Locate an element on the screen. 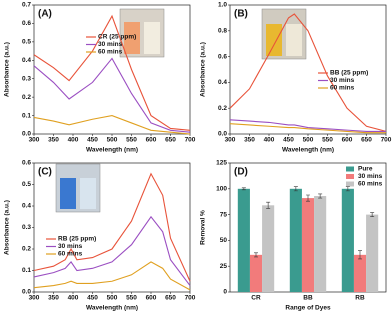 The image size is (392, 317). y-tick-label: 0.8 is located at coordinates (222, 31).